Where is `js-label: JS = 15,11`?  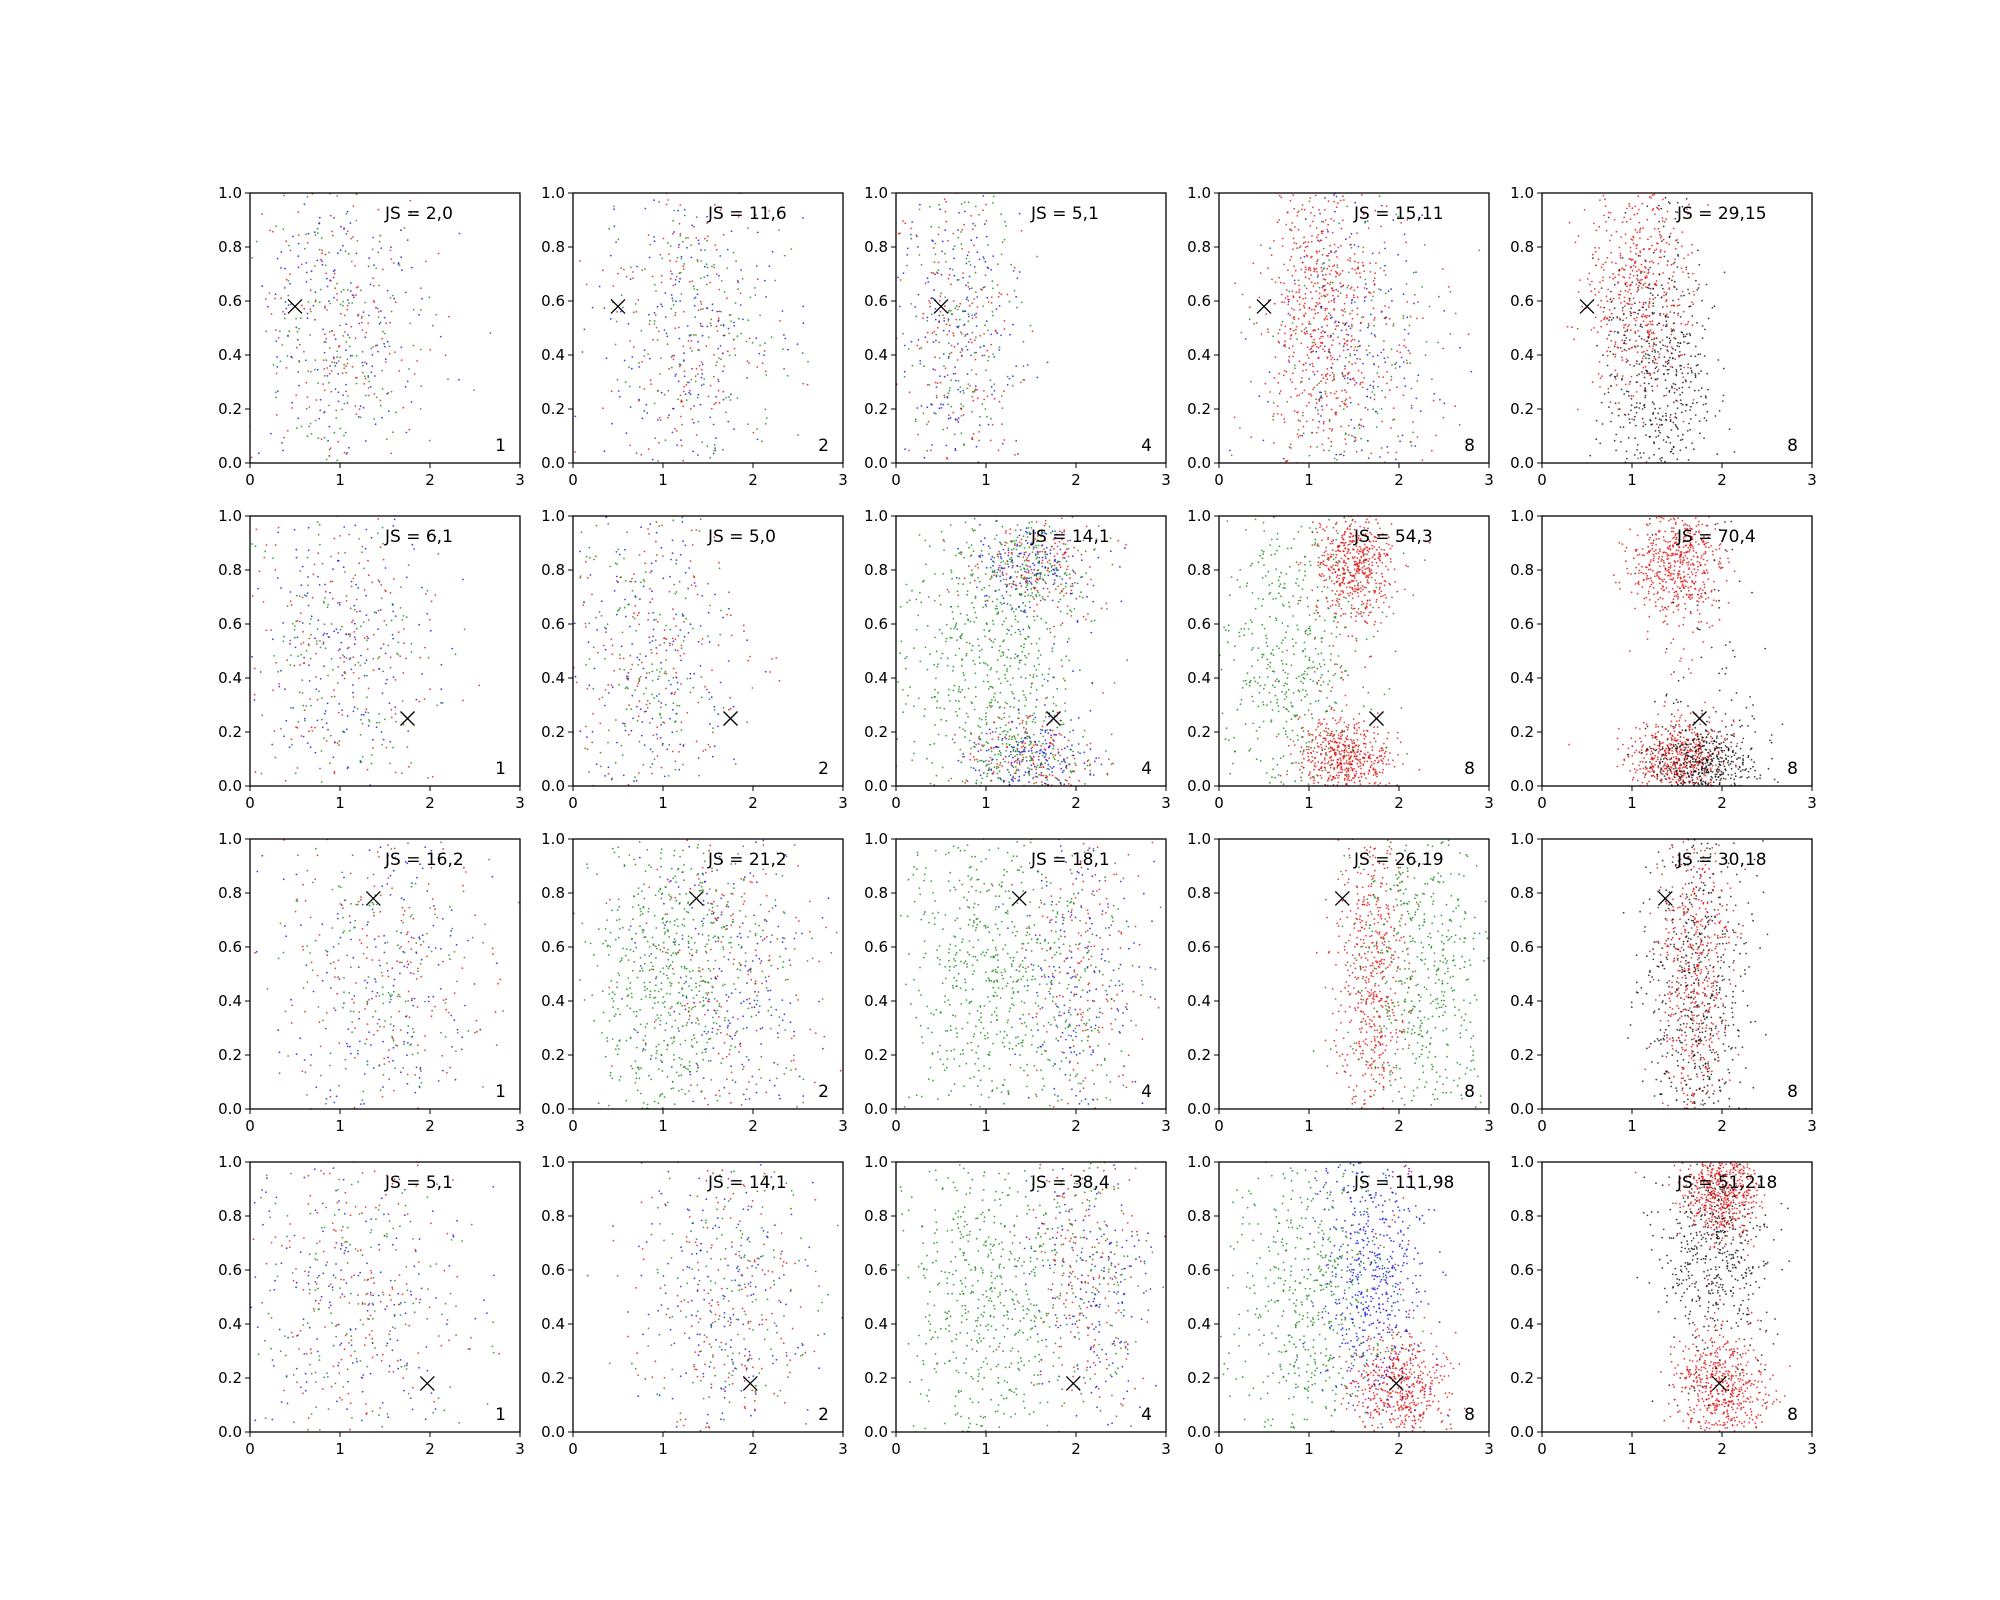
js-label: JS = 15,11 is located at coordinates (1398, 214).